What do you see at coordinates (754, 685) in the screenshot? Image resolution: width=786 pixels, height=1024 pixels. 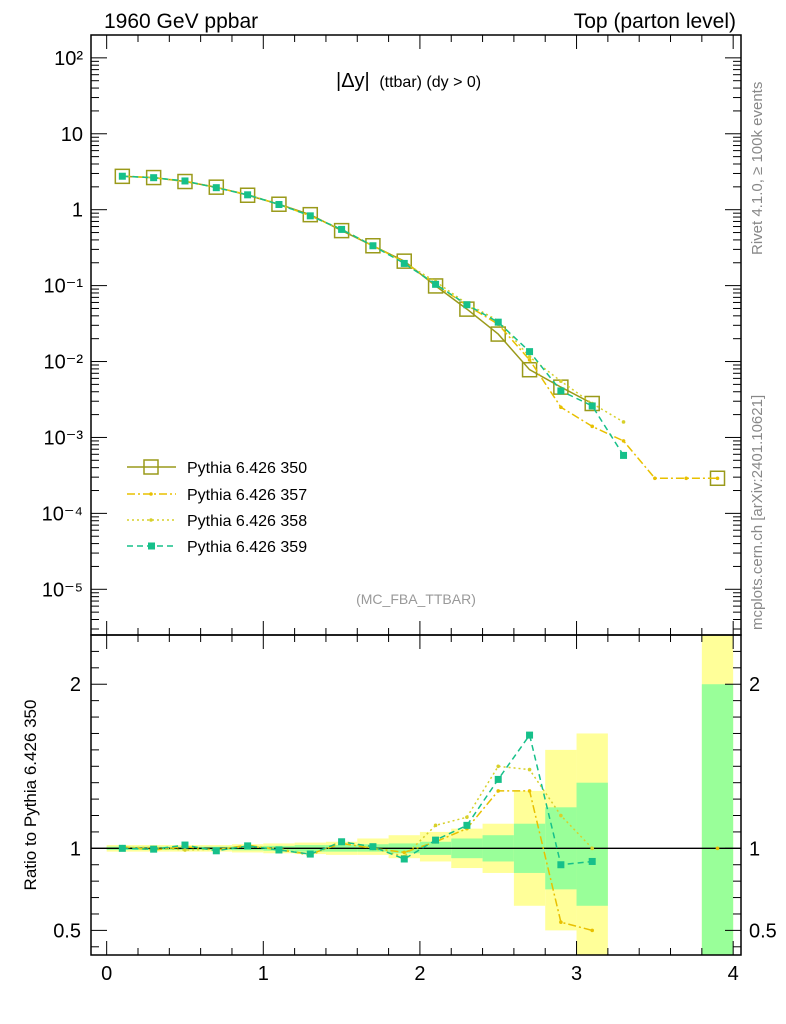 I see `ratio-y-tick-label-right: 2` at bounding box center [754, 685].